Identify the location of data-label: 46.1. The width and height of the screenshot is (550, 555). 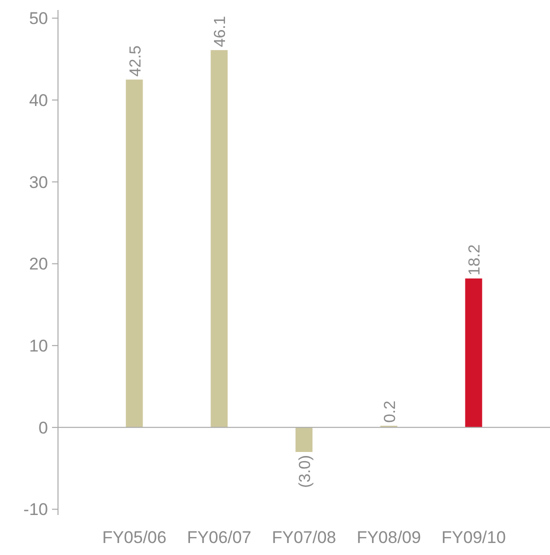
(221, 32).